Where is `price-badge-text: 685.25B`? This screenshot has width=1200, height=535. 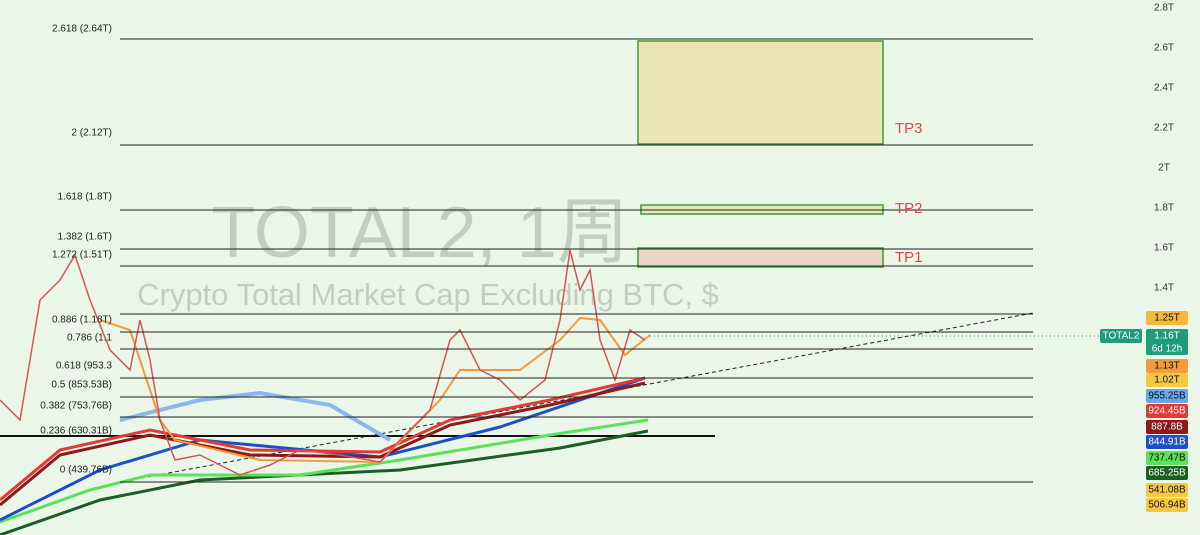 price-badge-text: 685.25B is located at coordinates (1167, 473).